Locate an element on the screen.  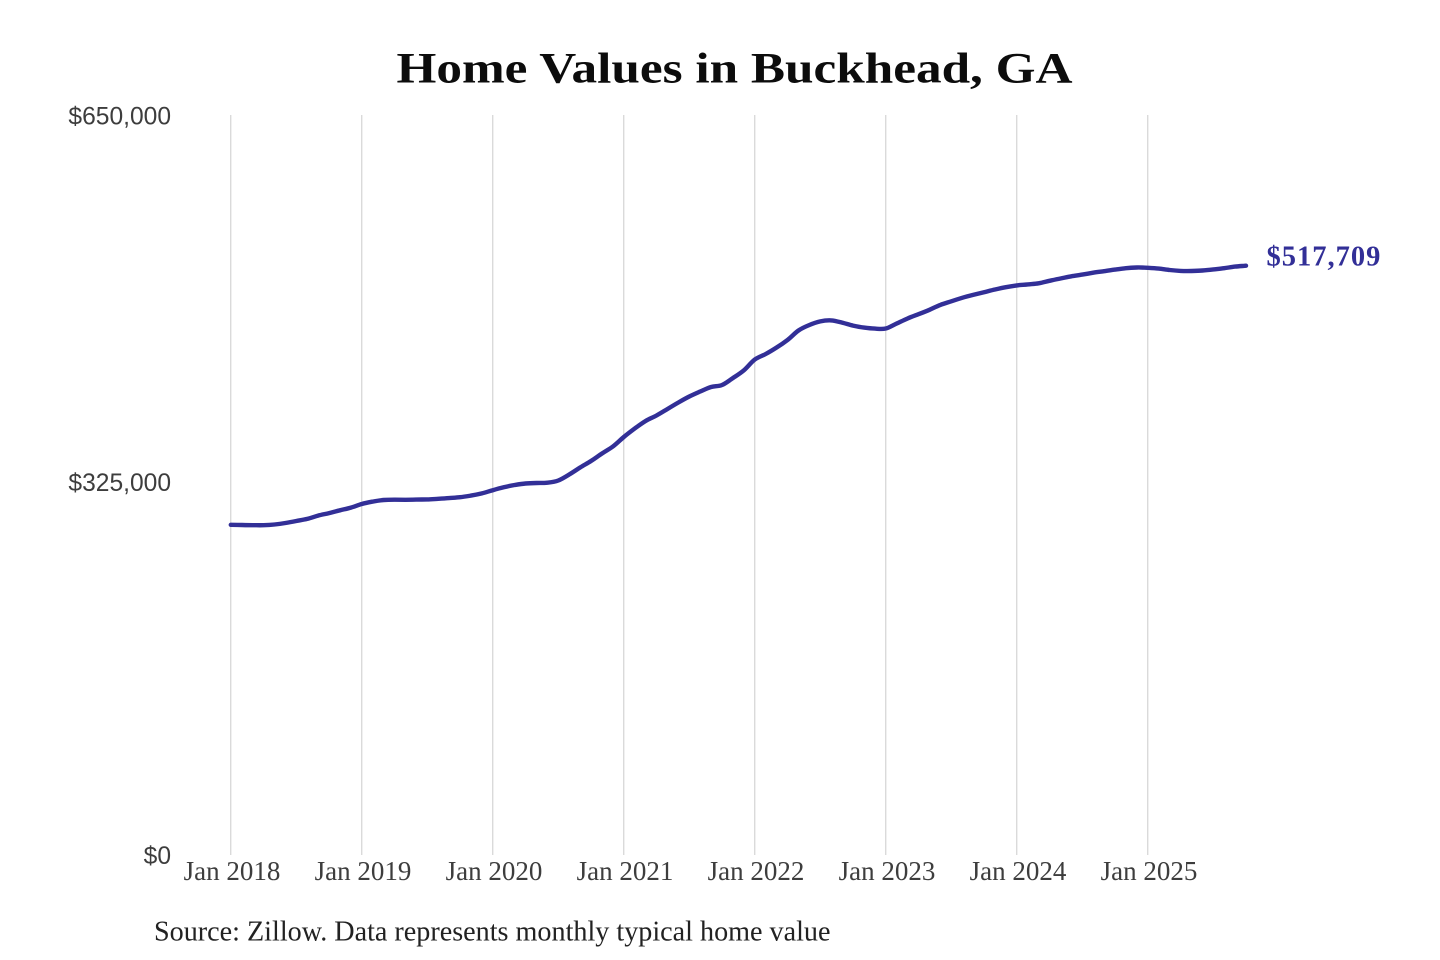
svg-text: $325,000 is located at coordinates (119, 483).